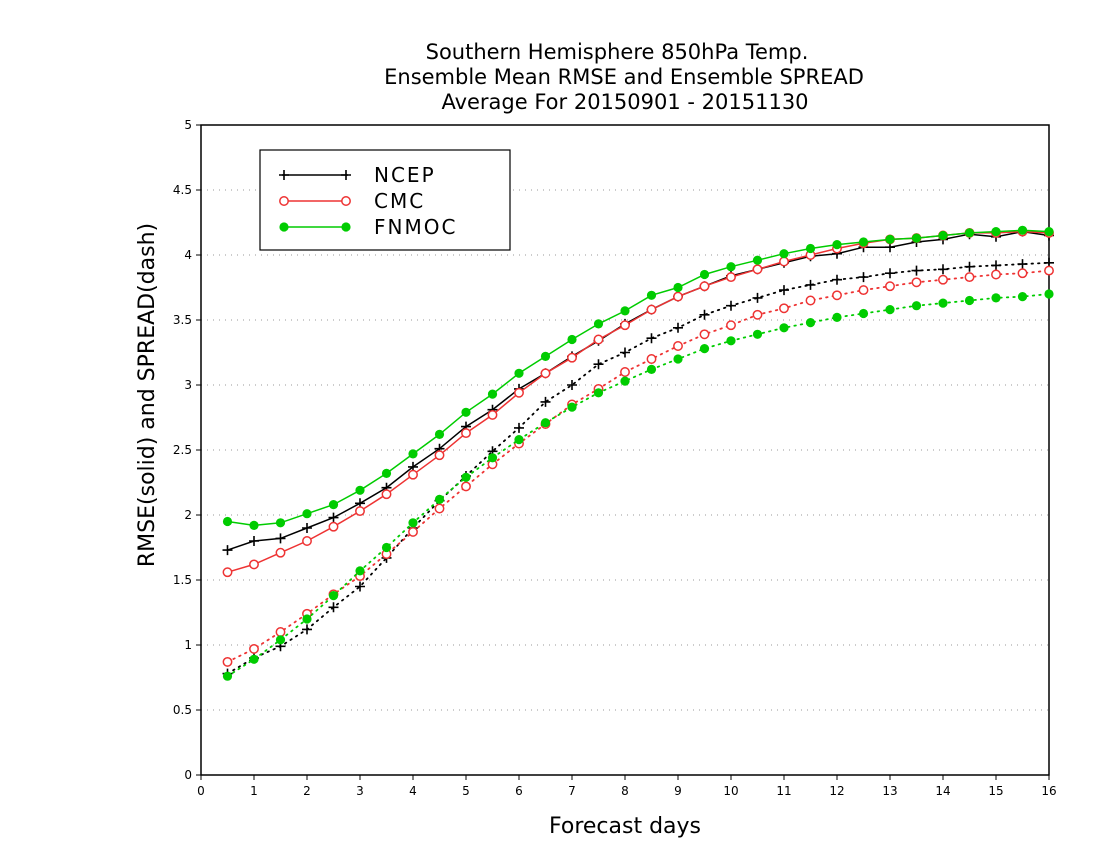  I want to click on x-tick-label: 4, so click(413, 791).